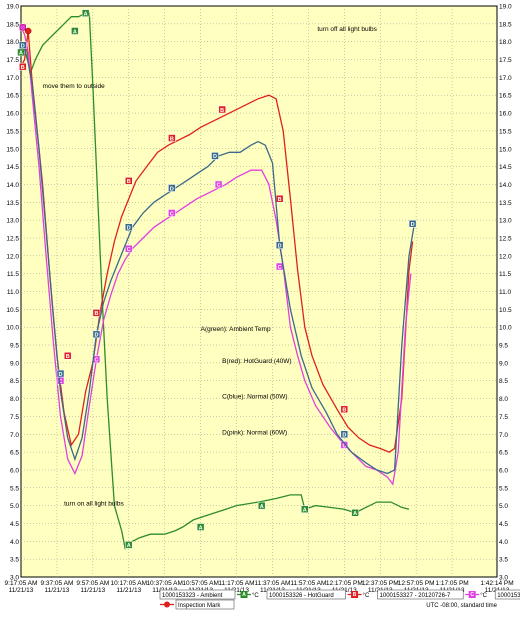  Describe the element at coordinates (12, 149) in the screenshot. I see `y-tick-label-left: 15.0` at that location.